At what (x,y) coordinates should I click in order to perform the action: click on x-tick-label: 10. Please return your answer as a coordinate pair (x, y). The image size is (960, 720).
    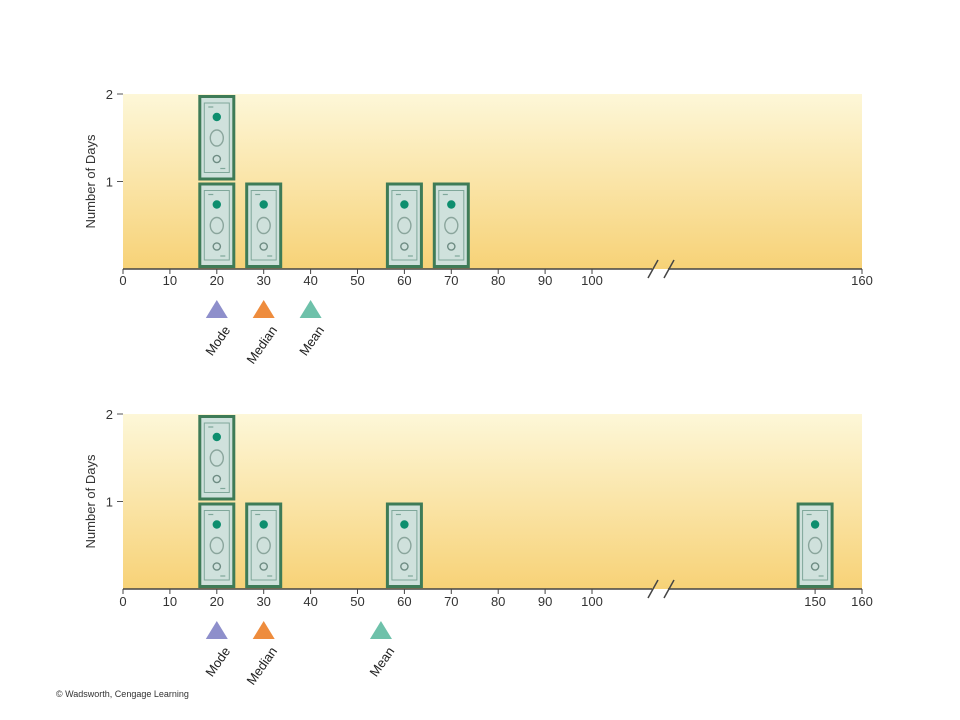
    Looking at the image, I should click on (170, 601).